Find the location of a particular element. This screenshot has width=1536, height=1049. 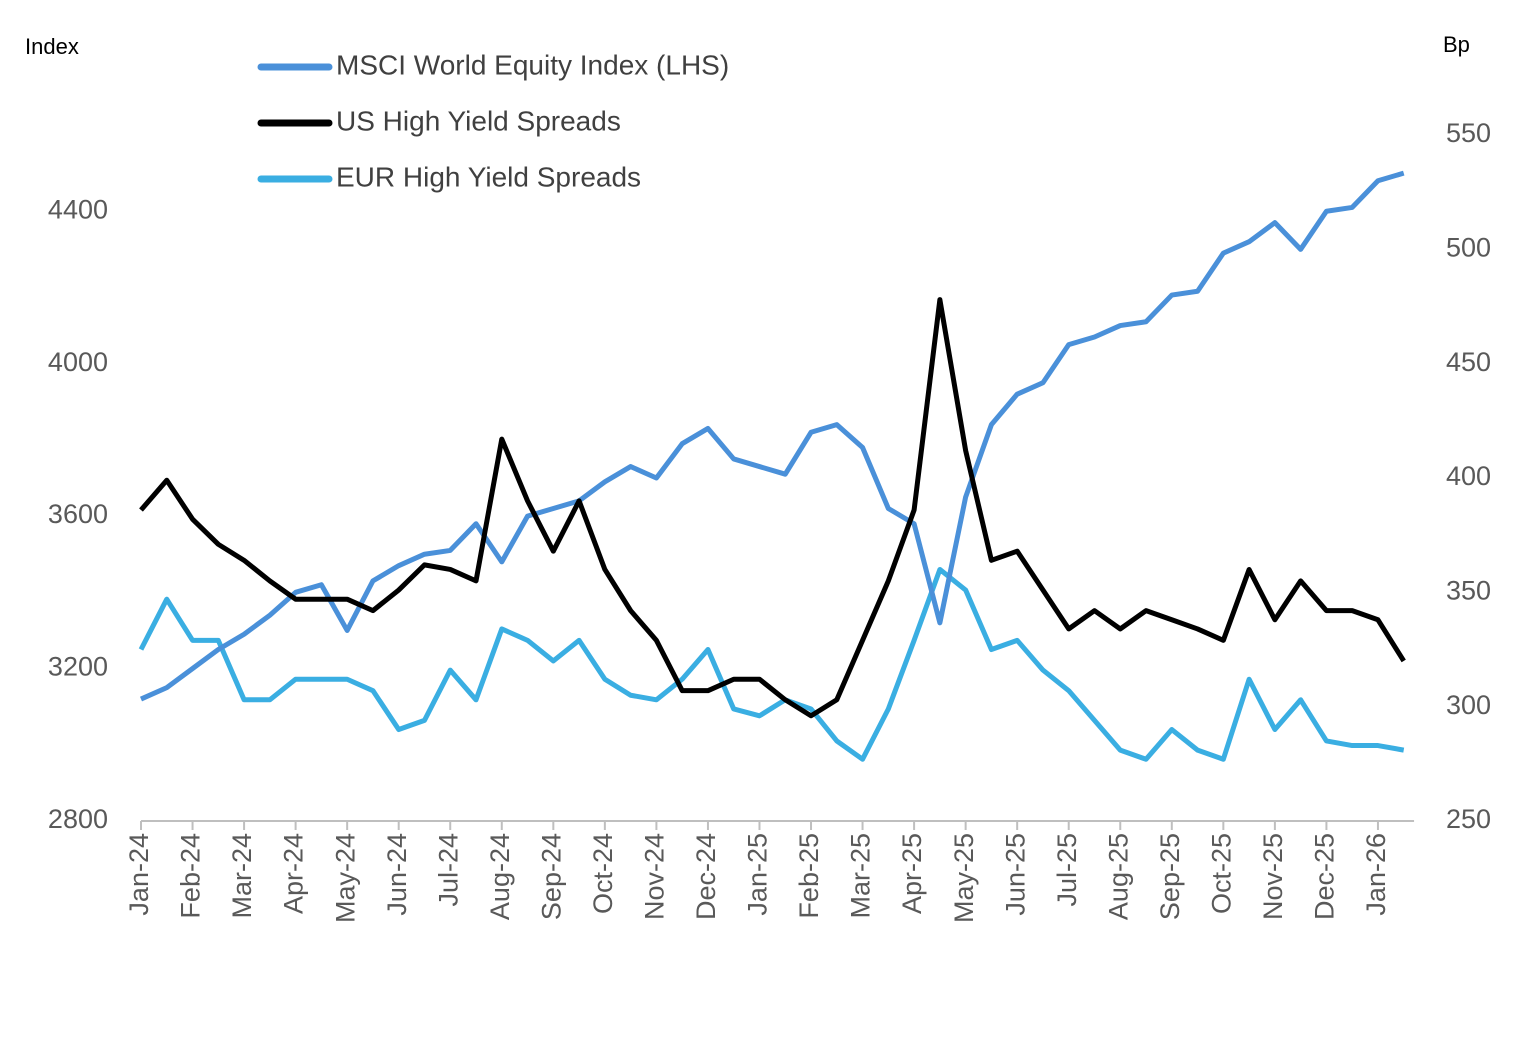

x-tick-label: Dec-25 is located at coordinates (1325, 876).